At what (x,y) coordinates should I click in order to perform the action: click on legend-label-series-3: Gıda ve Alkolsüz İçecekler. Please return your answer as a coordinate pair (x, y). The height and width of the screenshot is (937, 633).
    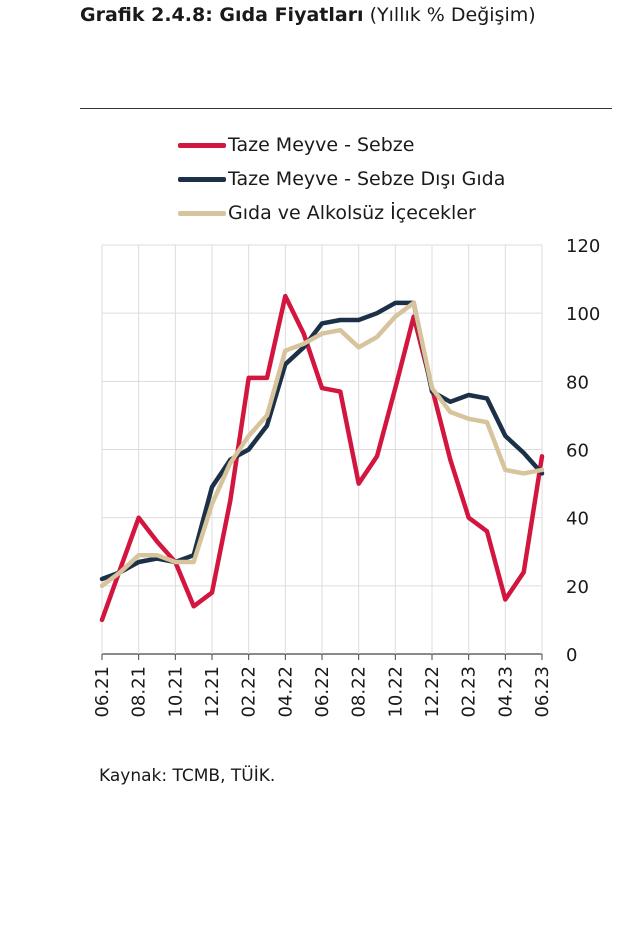
    Looking at the image, I should click on (352, 213).